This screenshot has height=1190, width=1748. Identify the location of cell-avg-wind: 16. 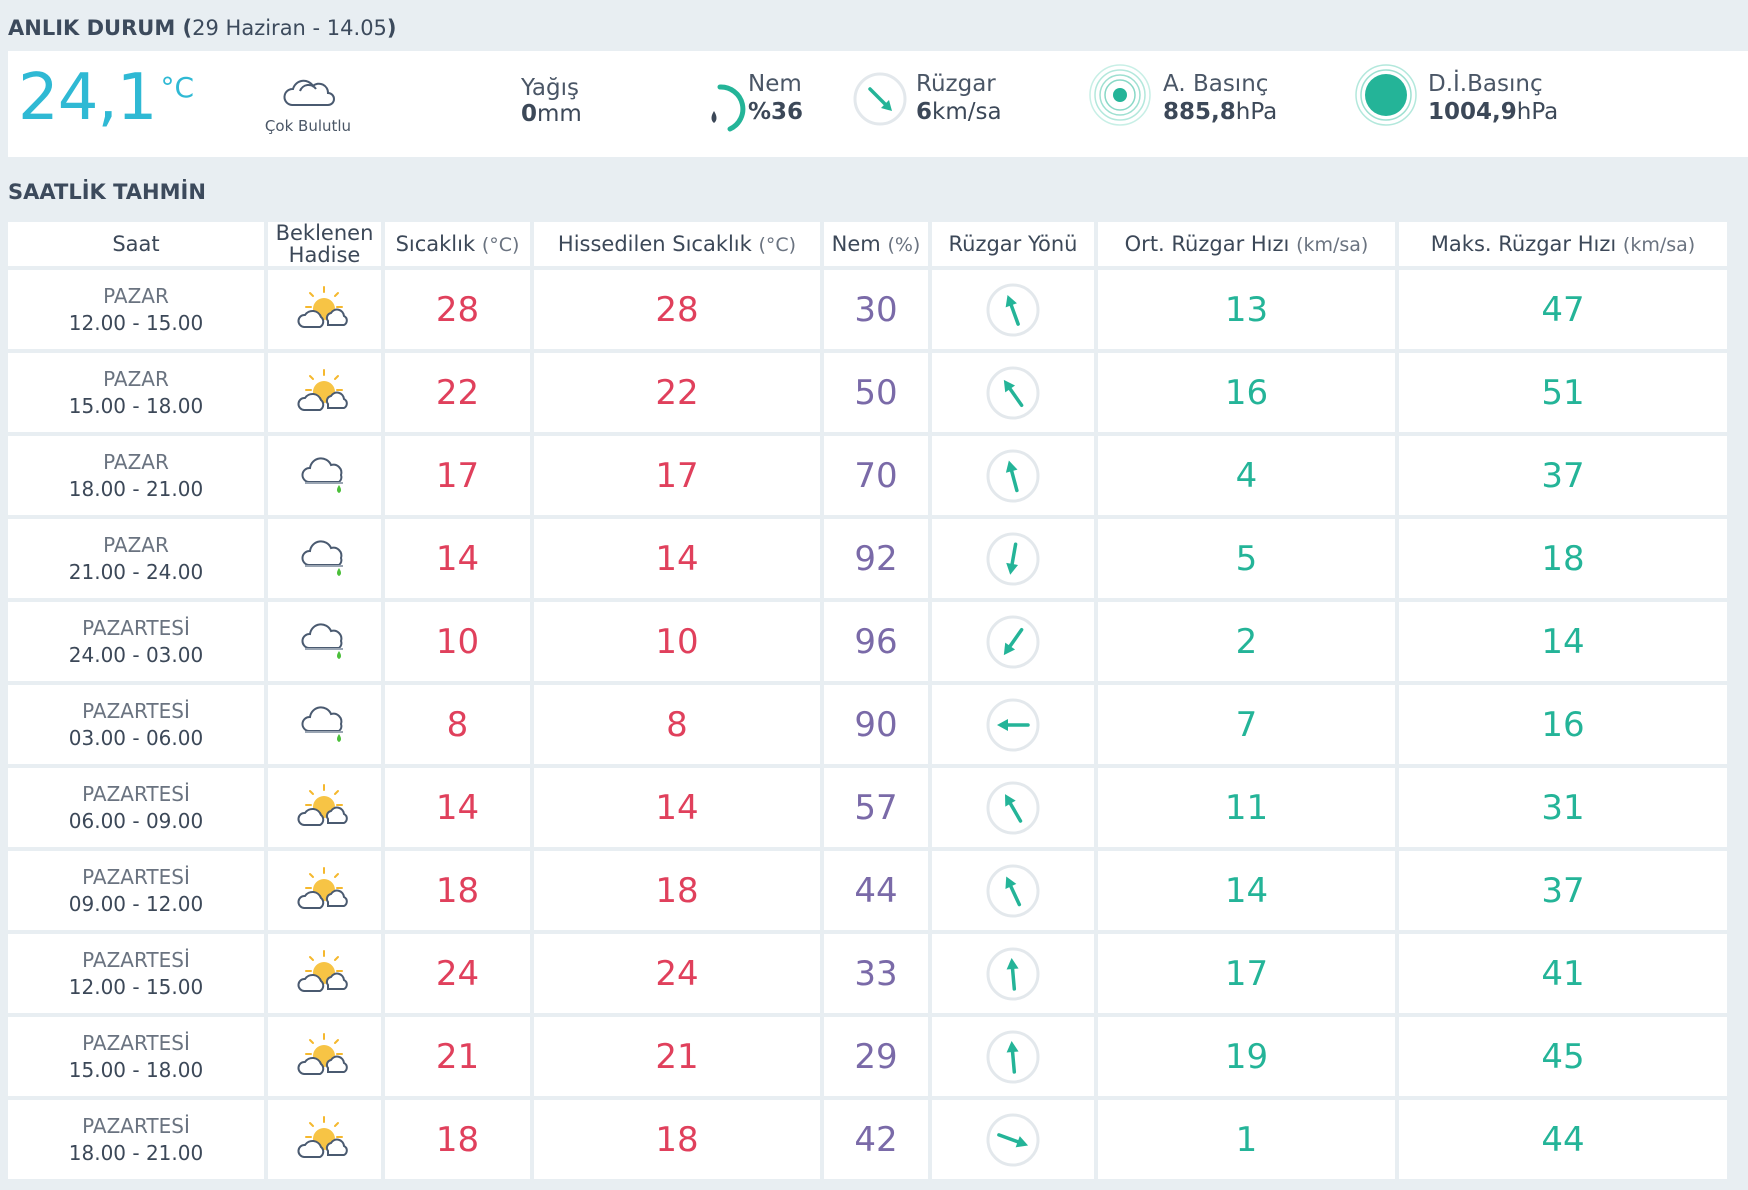
(1246, 392).